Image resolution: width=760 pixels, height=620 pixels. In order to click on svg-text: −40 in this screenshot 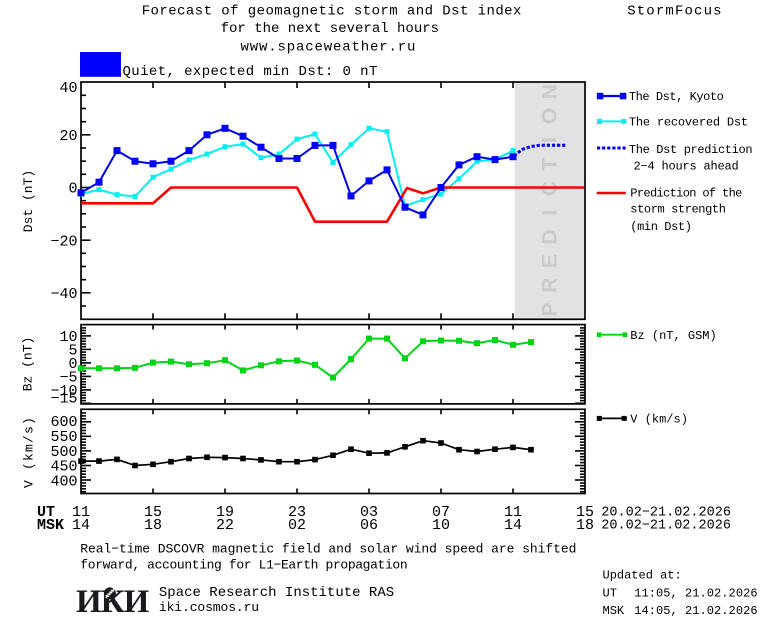, I will do `click(63, 294)`.